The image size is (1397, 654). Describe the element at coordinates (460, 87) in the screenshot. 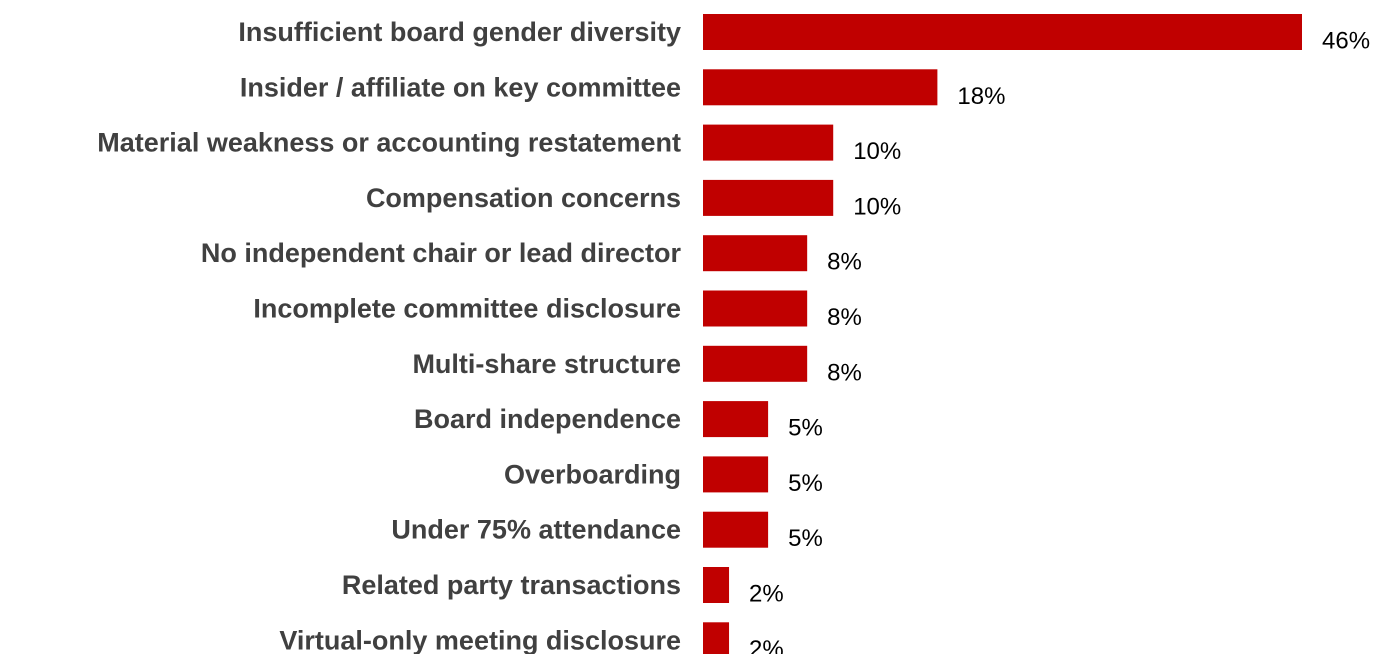

I see `category-label: Insider / affiliate on key committee` at that location.